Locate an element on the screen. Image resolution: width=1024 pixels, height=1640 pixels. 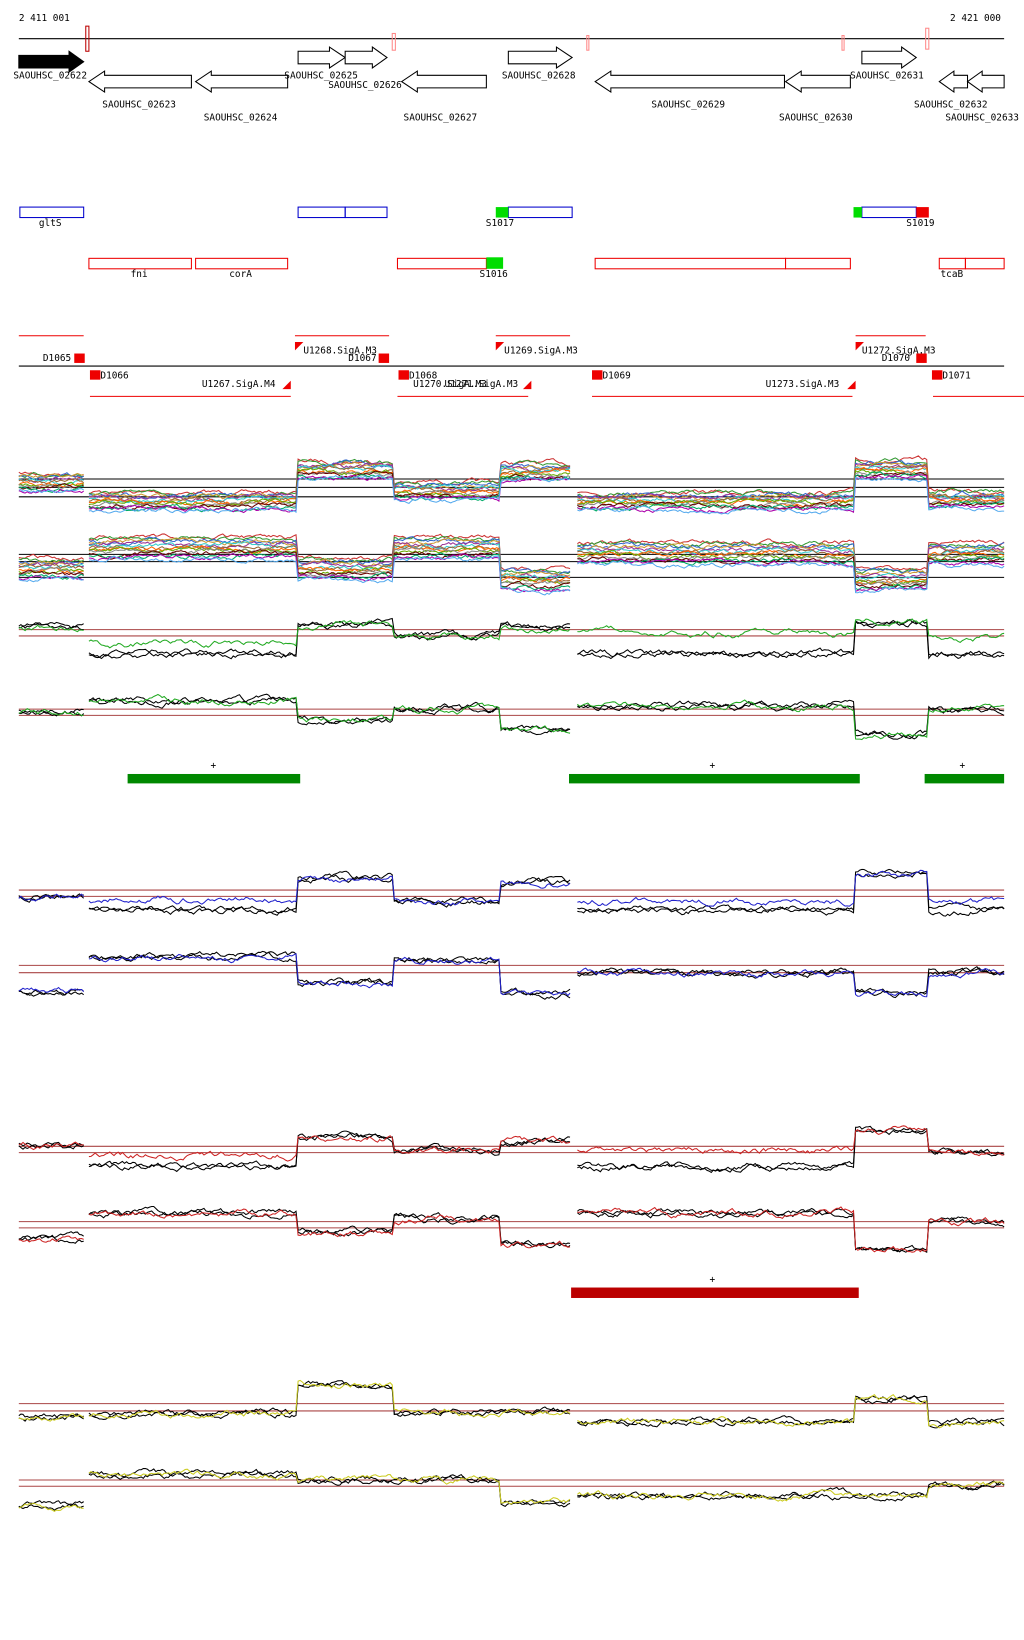
gene-label: SAOUHSC_02629 is located at coordinates (688, 105).